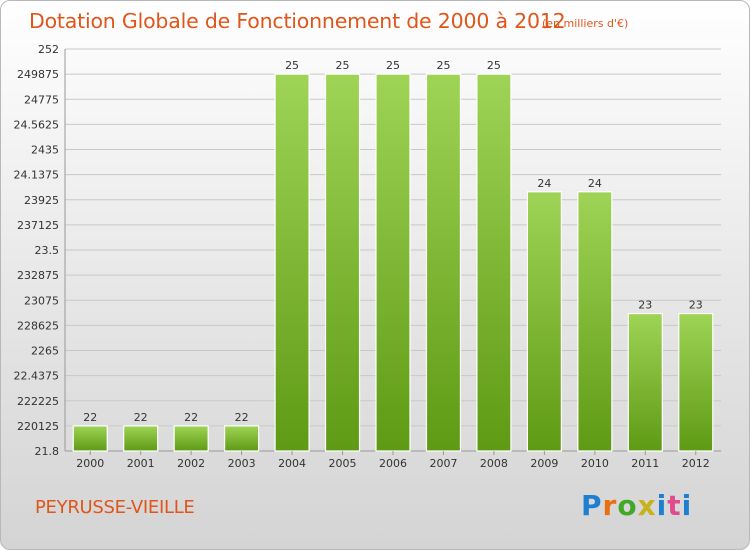 The height and width of the screenshot is (550, 750). Describe the element at coordinates (38, 74) in the screenshot. I see `y-tick-label: 249875` at that location.